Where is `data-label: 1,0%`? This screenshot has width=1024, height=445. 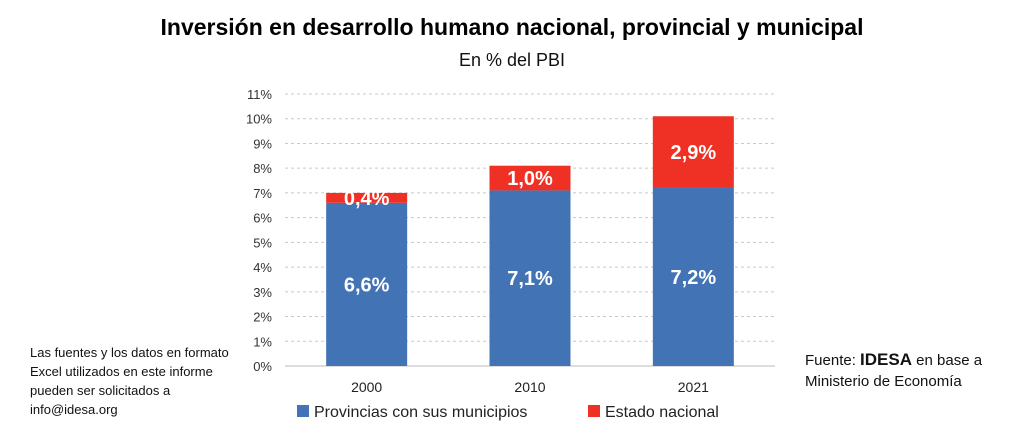 data-label: 1,0% is located at coordinates (530, 179).